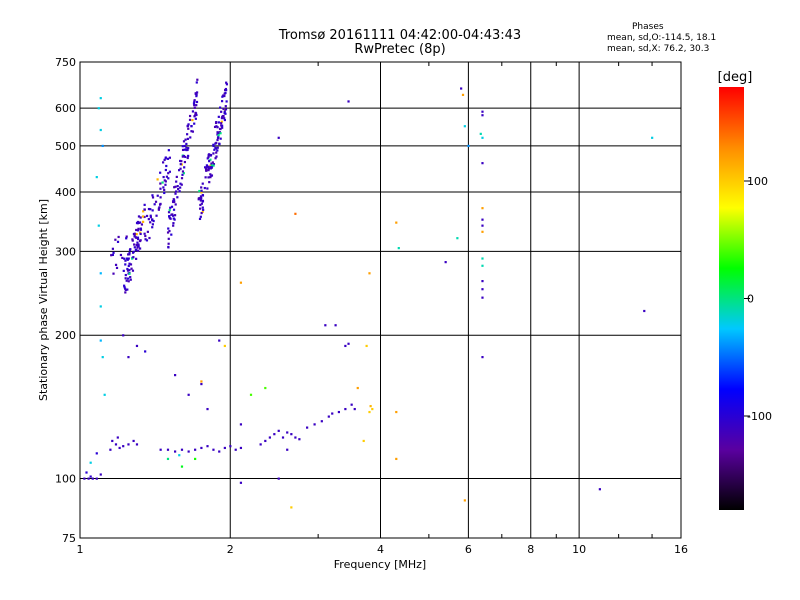 This screenshot has height=600, width=800. What do you see at coordinates (380, 564) in the screenshot?
I see `x-axis-label: Frequency [MHz]` at bounding box center [380, 564].